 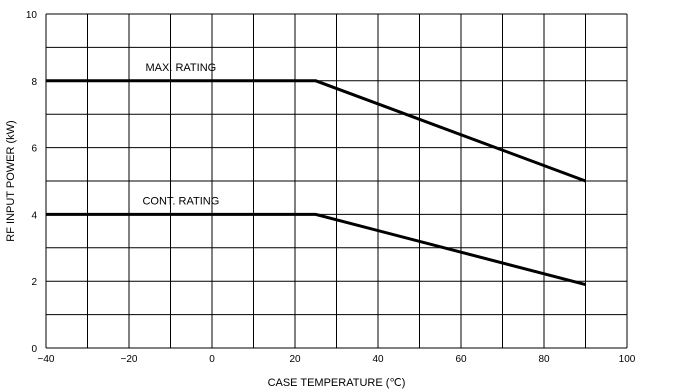 I want to click on y-tick-label: 10, so click(x=32, y=15).